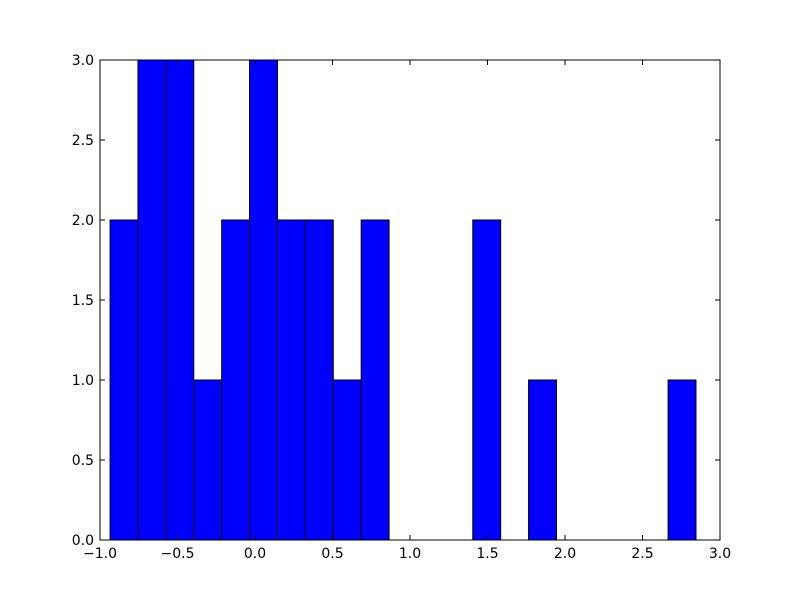 The image size is (800, 600). I want to click on x-tick-label: 1.0, so click(410, 554).